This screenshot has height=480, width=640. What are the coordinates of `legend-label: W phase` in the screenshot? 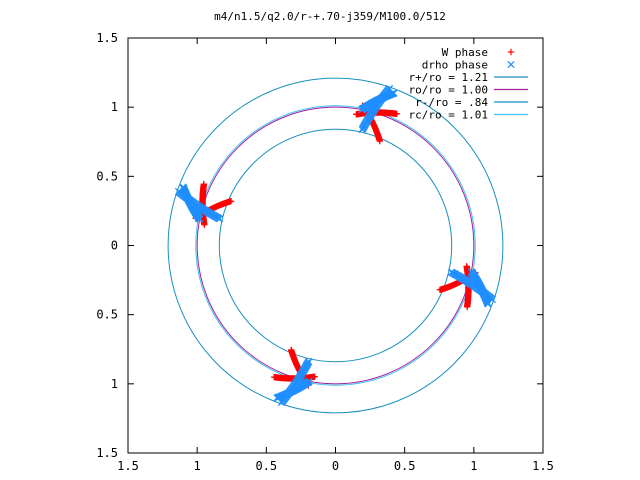 It's located at (465, 52).